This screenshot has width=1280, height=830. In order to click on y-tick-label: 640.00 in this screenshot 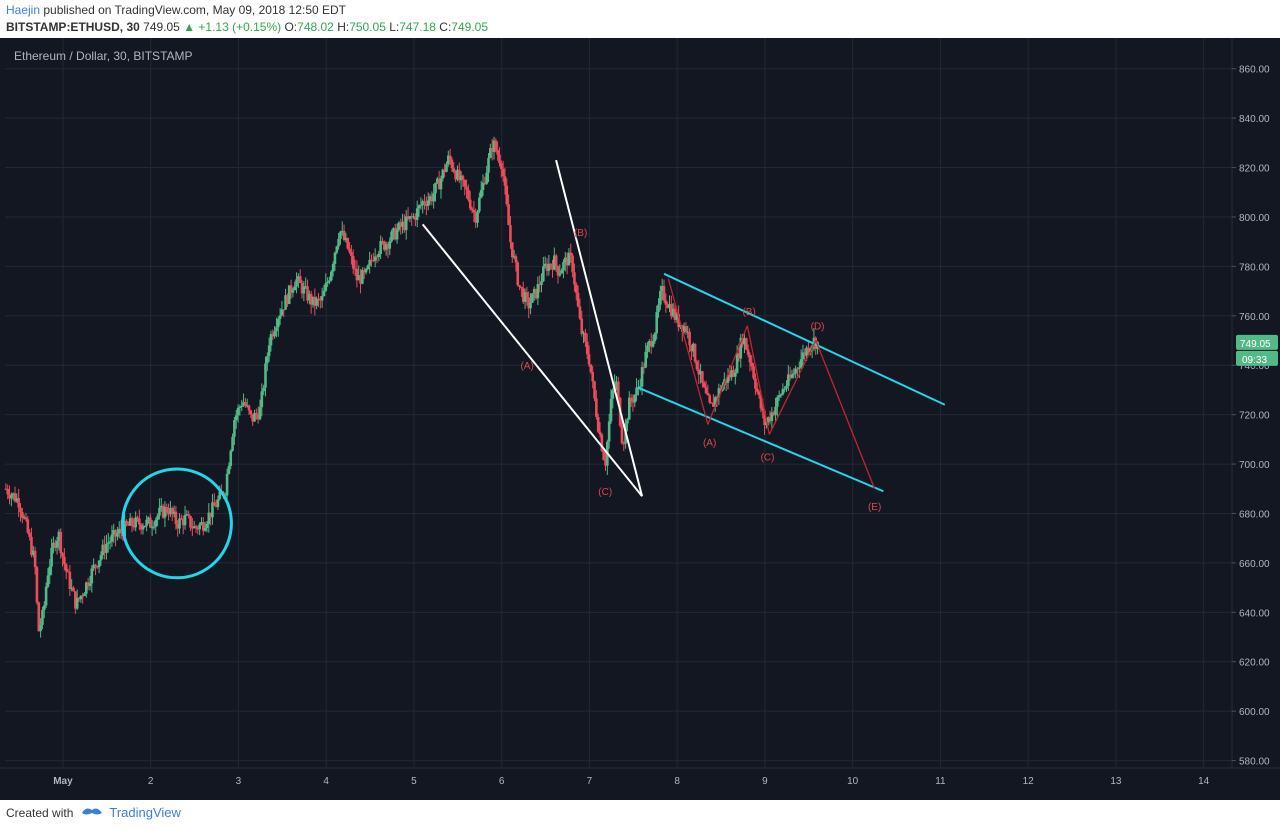, I will do `click(1254, 613)`.